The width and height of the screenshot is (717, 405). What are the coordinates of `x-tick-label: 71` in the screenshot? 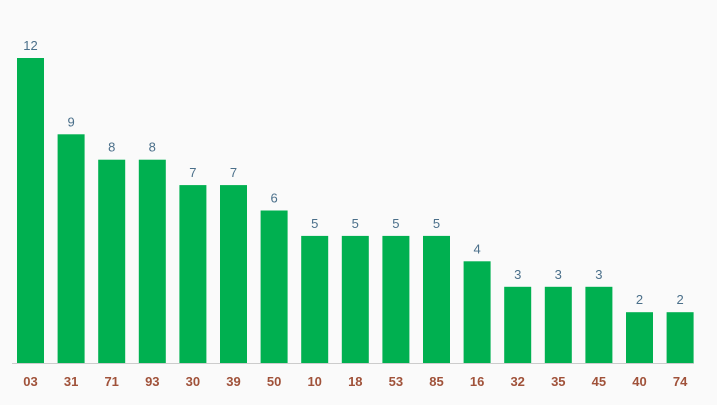 It's located at (111, 381).